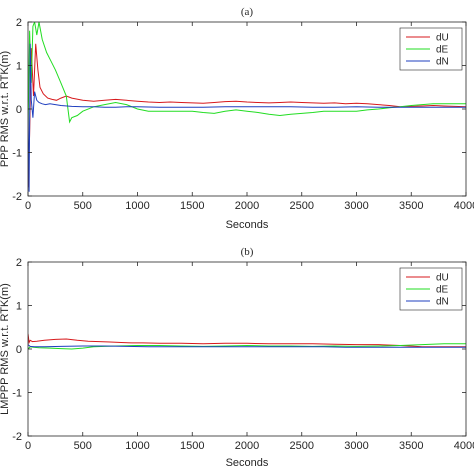 The width and height of the screenshot is (474, 474). Describe the element at coordinates (247, 252) in the screenshot. I see `panel-title: (b)` at that location.